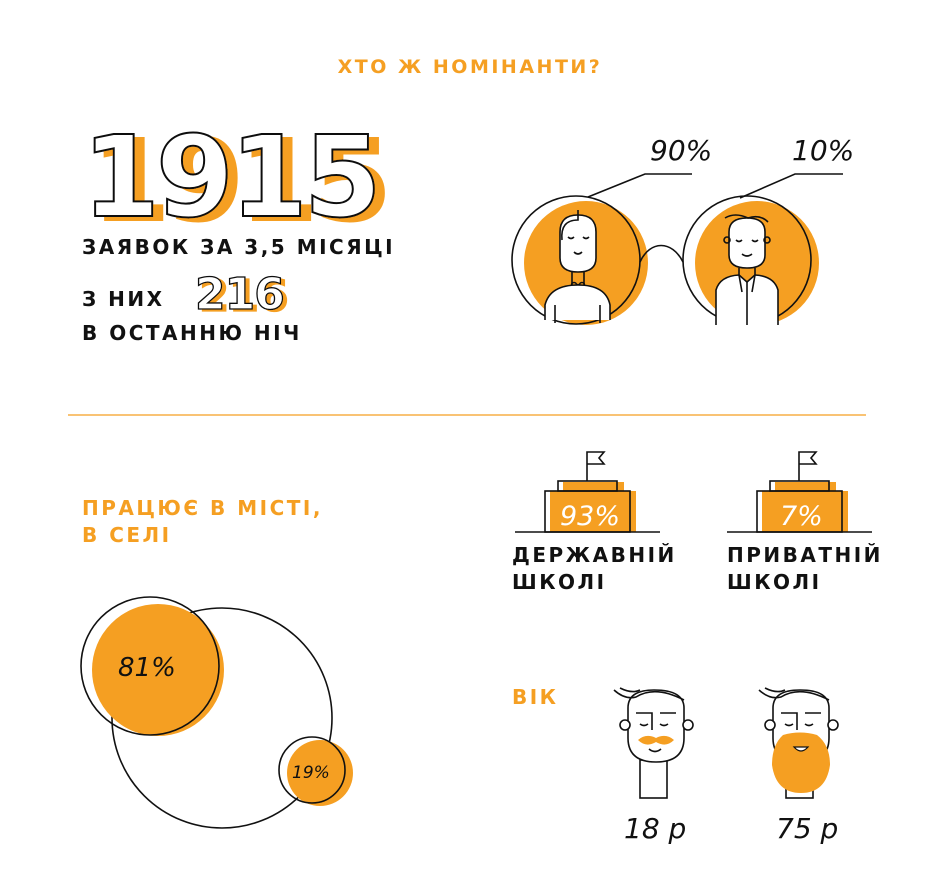  Describe the element at coordinates (807, 828) in the screenshot. I see `oldest-age: 75 р` at that location.